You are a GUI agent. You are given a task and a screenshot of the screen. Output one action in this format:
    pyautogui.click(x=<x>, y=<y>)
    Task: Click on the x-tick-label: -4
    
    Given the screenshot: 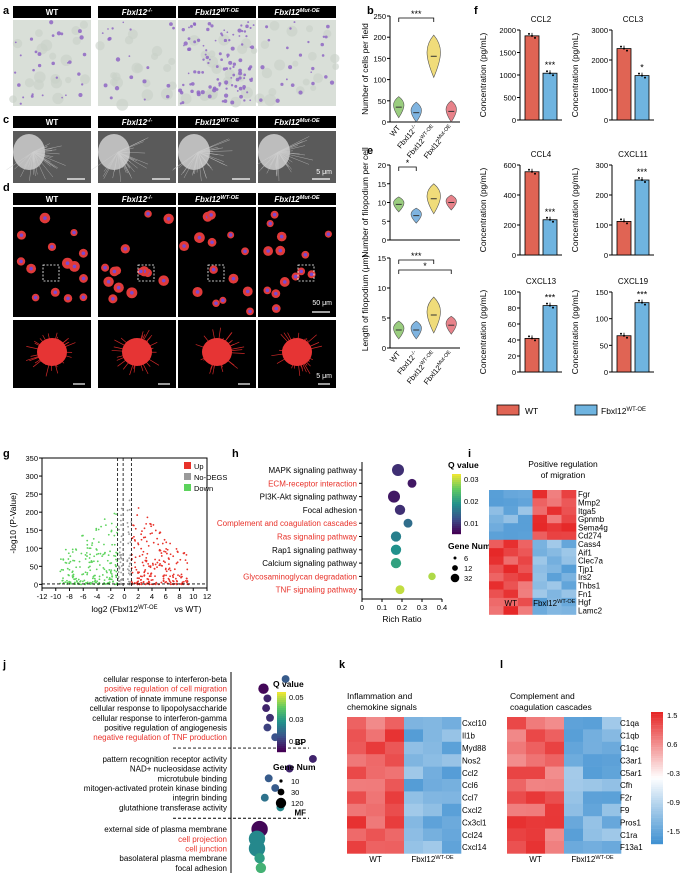 What is the action you would take?
    pyautogui.click(x=97, y=596)
    